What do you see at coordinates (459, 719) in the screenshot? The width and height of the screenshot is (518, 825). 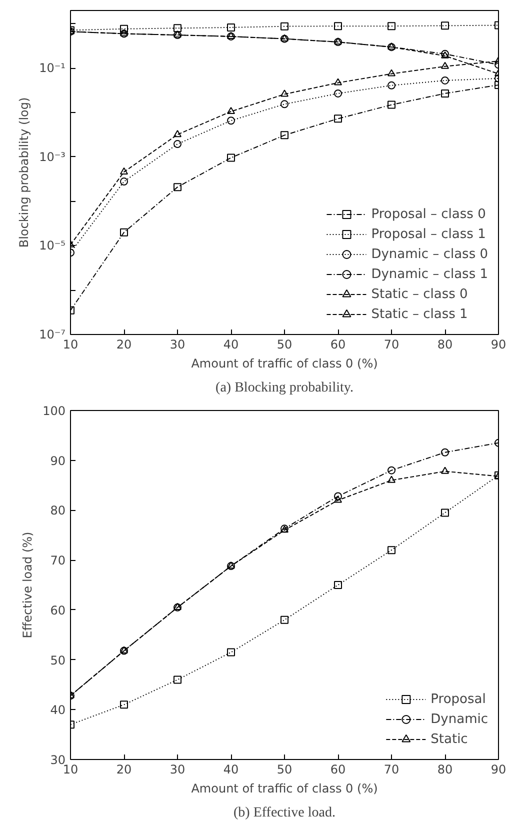 I see `legend-label: Dynamic` at bounding box center [459, 719].